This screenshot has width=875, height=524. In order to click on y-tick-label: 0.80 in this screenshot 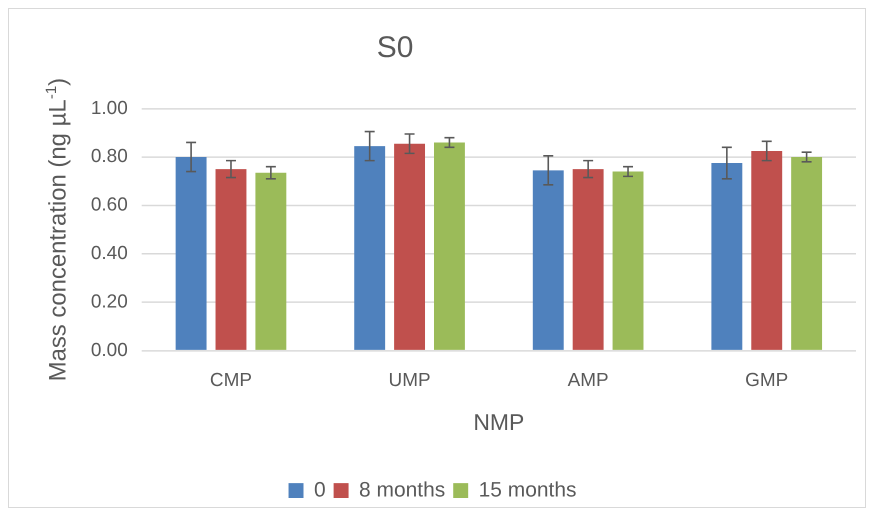, I will do `click(109, 157)`.